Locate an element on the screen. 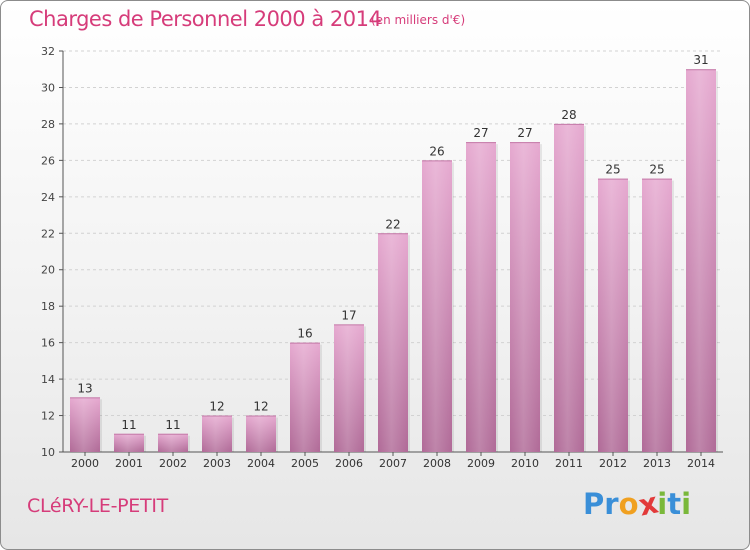 The width and height of the screenshot is (750, 550). x-tick-label: 2003 is located at coordinates (217, 463).